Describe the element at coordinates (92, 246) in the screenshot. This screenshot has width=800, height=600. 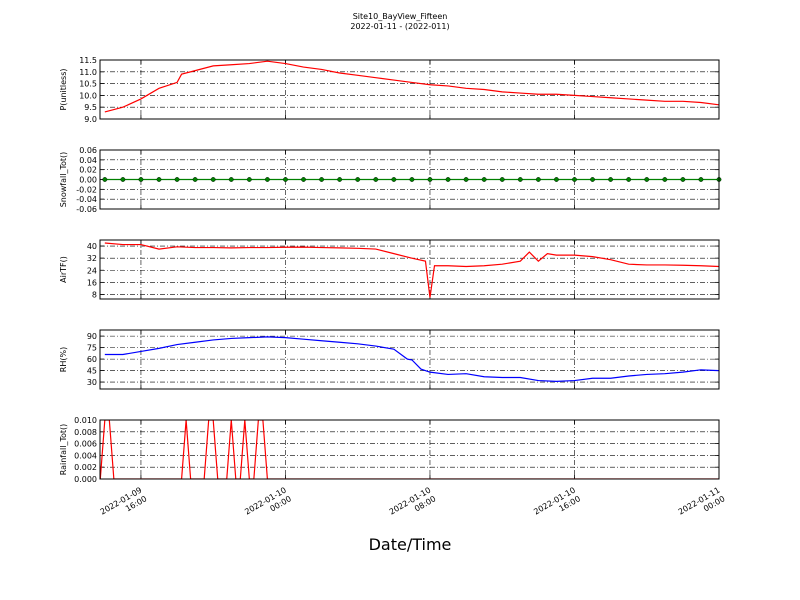
I see `y-tick-label: 40` at that location.